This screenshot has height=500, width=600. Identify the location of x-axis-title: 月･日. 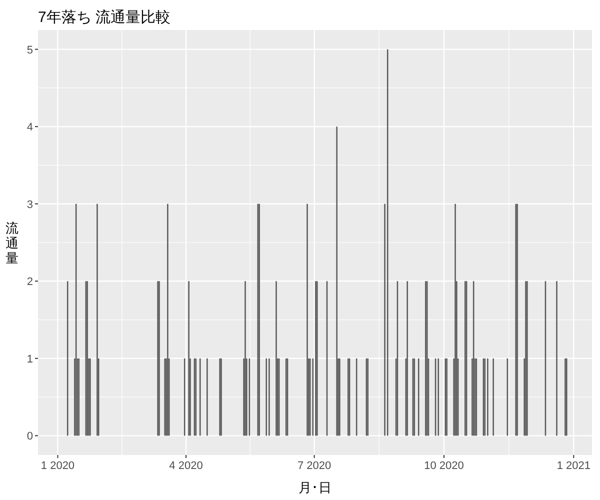
(315, 487).